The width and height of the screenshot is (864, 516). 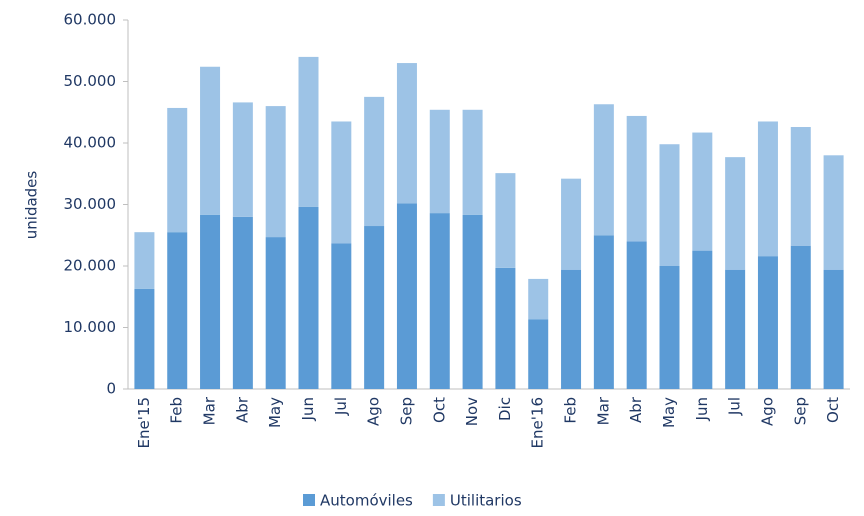 What do you see at coordinates (90, 20) in the screenshot?
I see `y-tick-label: 60.000` at bounding box center [90, 20].